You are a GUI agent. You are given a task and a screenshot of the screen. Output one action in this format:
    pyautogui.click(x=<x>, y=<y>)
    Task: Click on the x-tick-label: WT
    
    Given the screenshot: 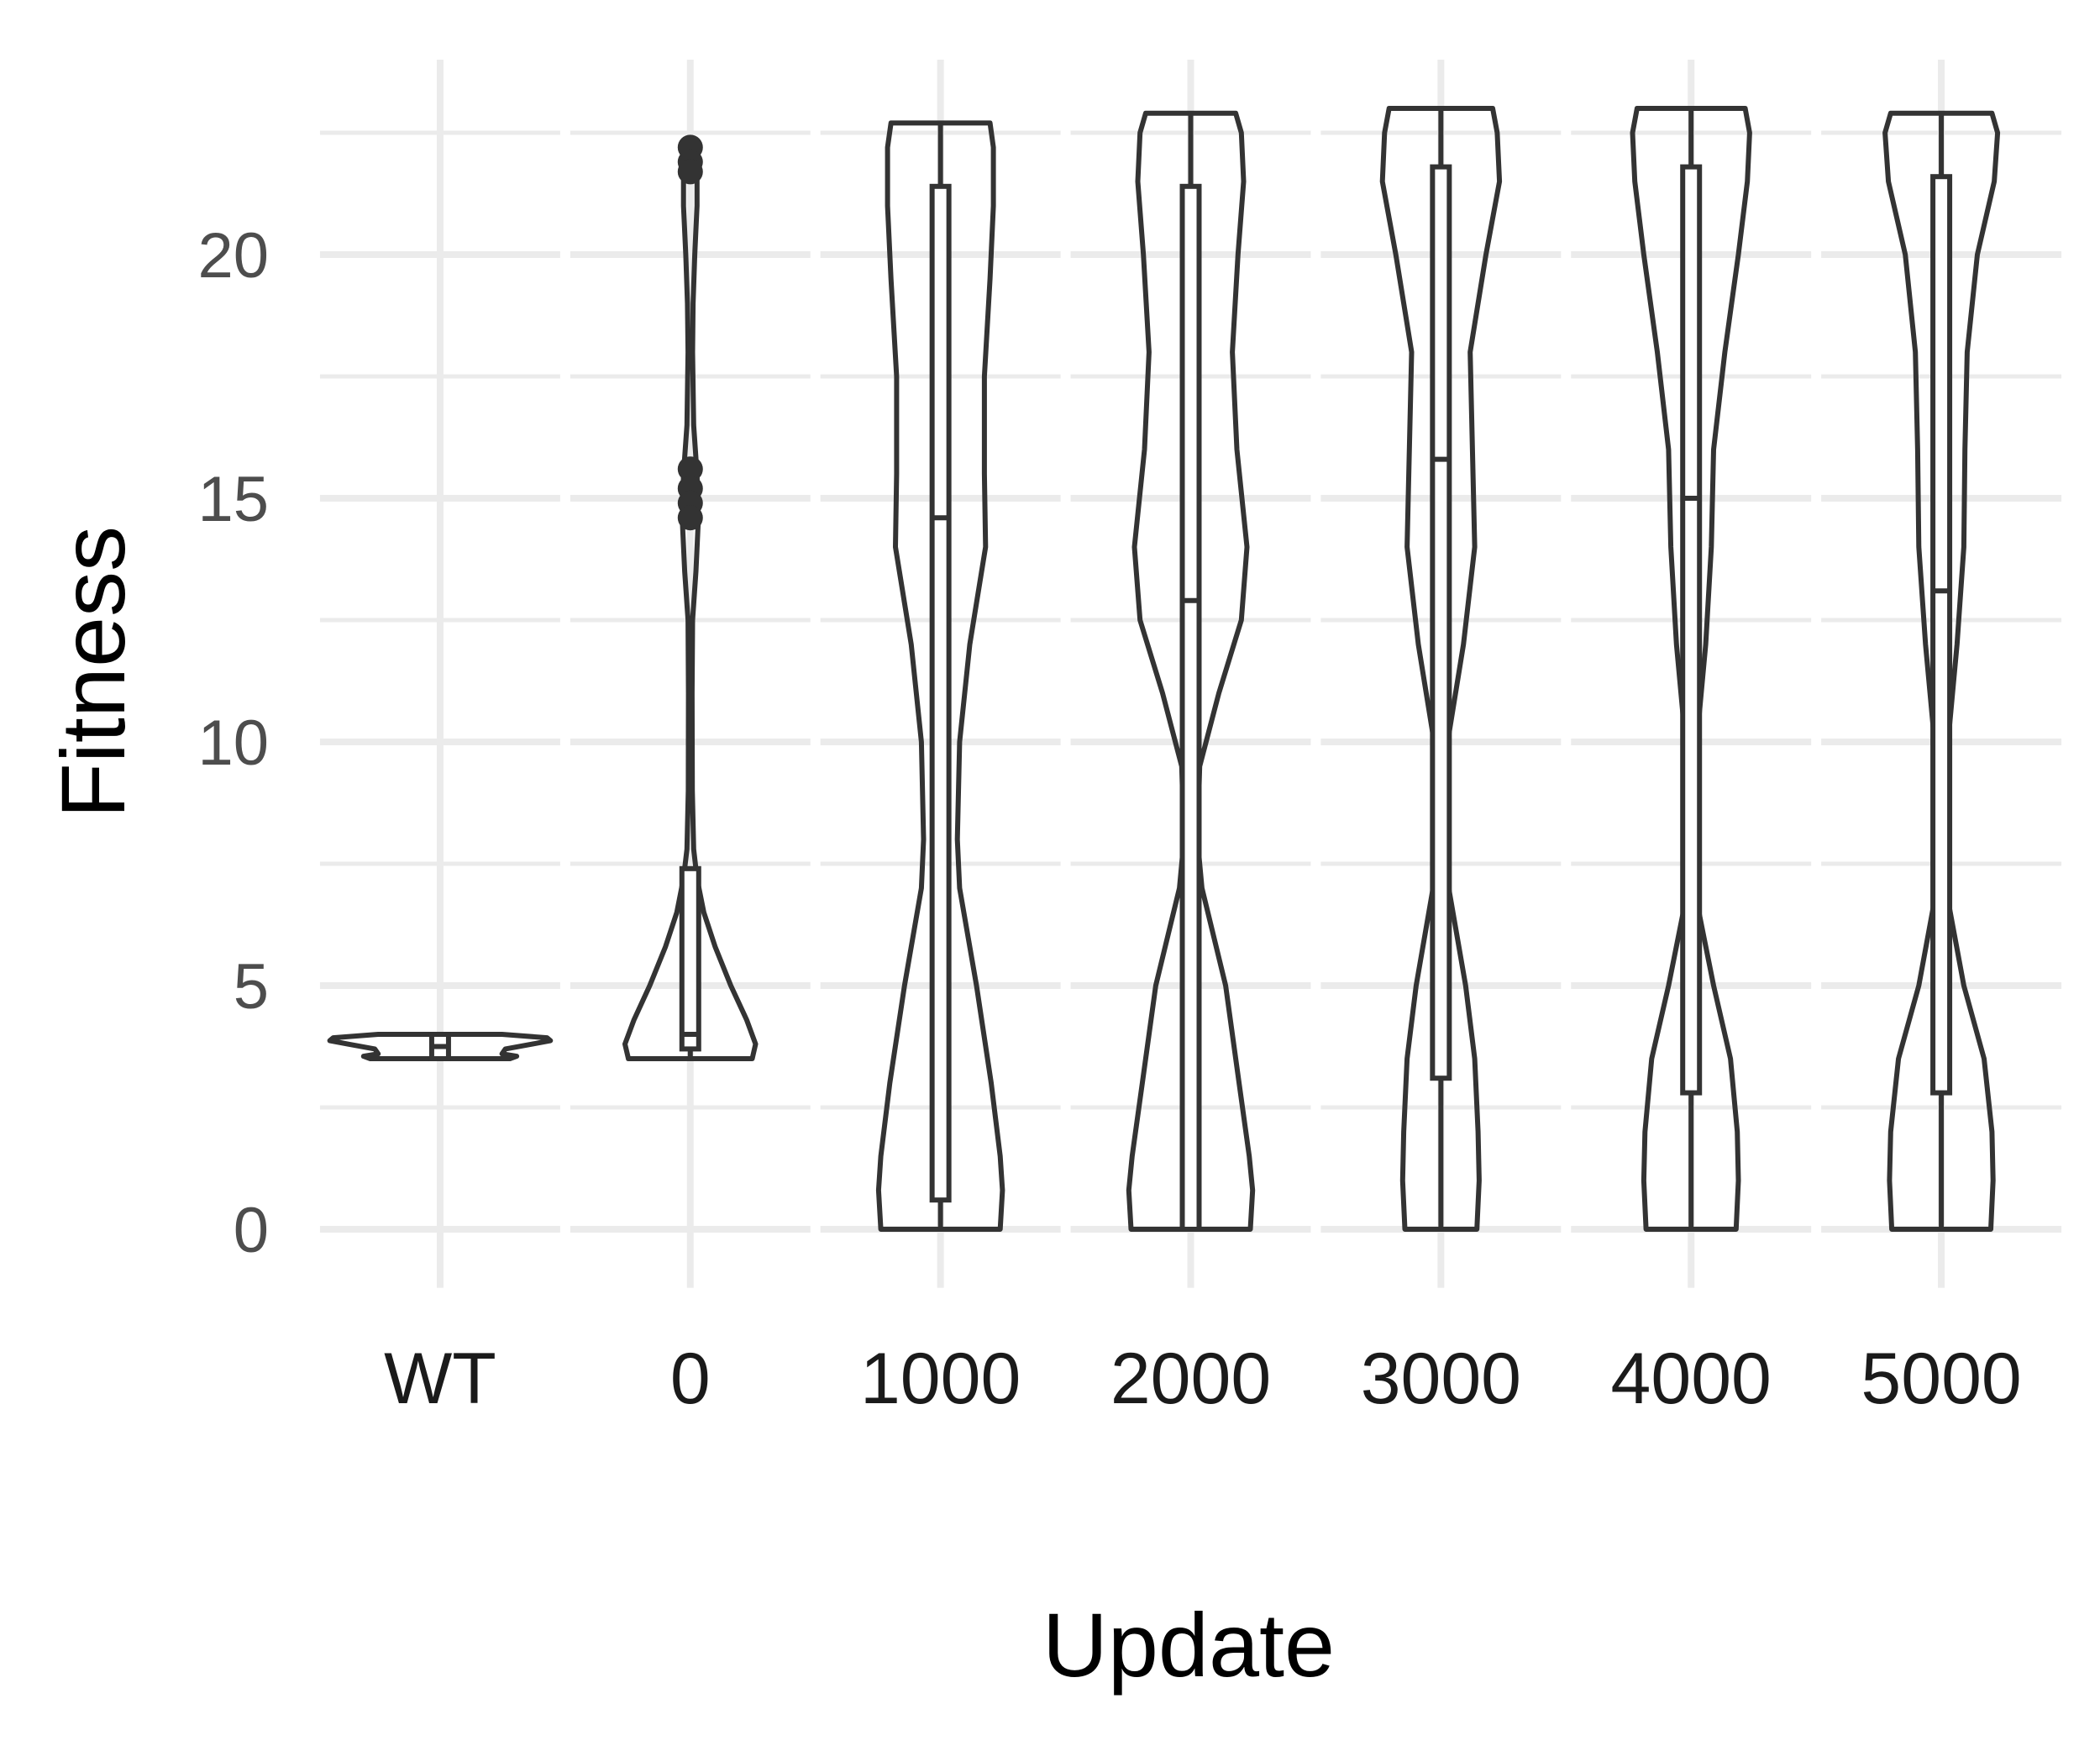 What is the action you would take?
    pyautogui.click(x=440, y=1378)
    